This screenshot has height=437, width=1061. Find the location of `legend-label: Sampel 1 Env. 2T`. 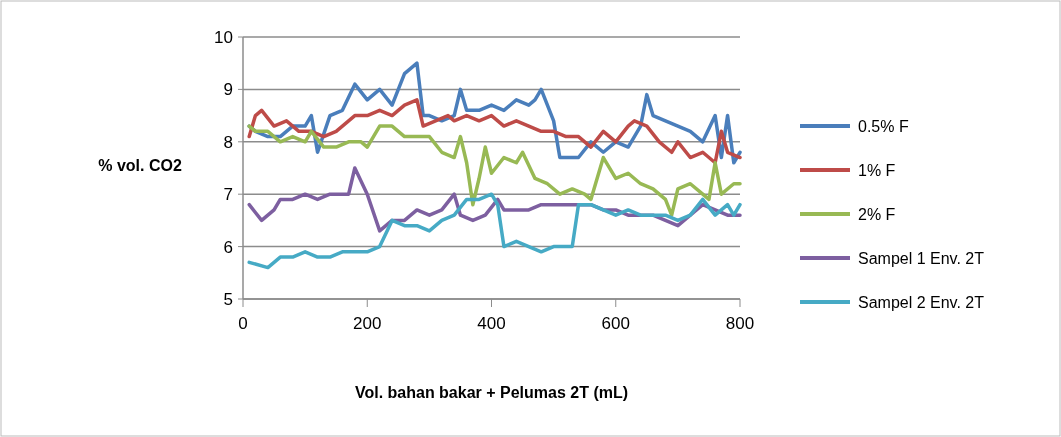

legend-label: Sampel 1 Env. 2T is located at coordinates (921, 258).